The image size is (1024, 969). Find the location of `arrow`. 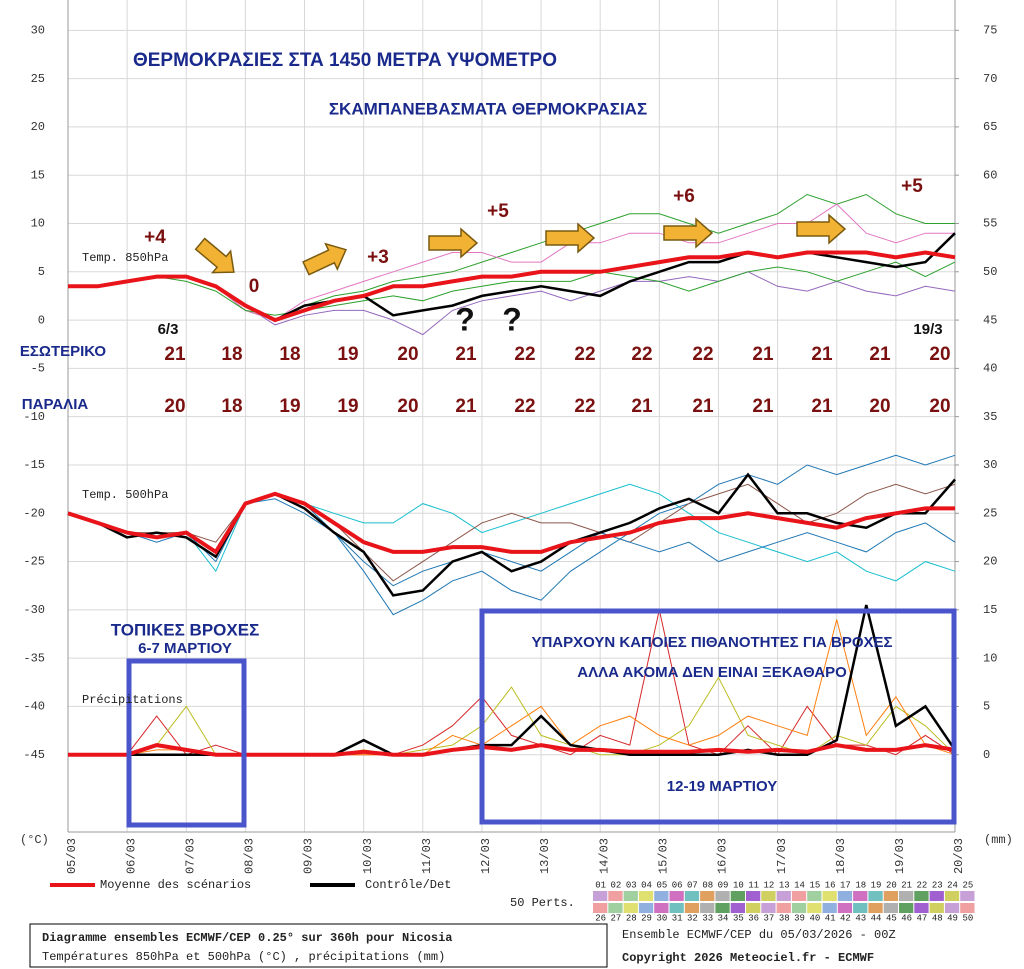

arrow is located at coordinates (821, 229).